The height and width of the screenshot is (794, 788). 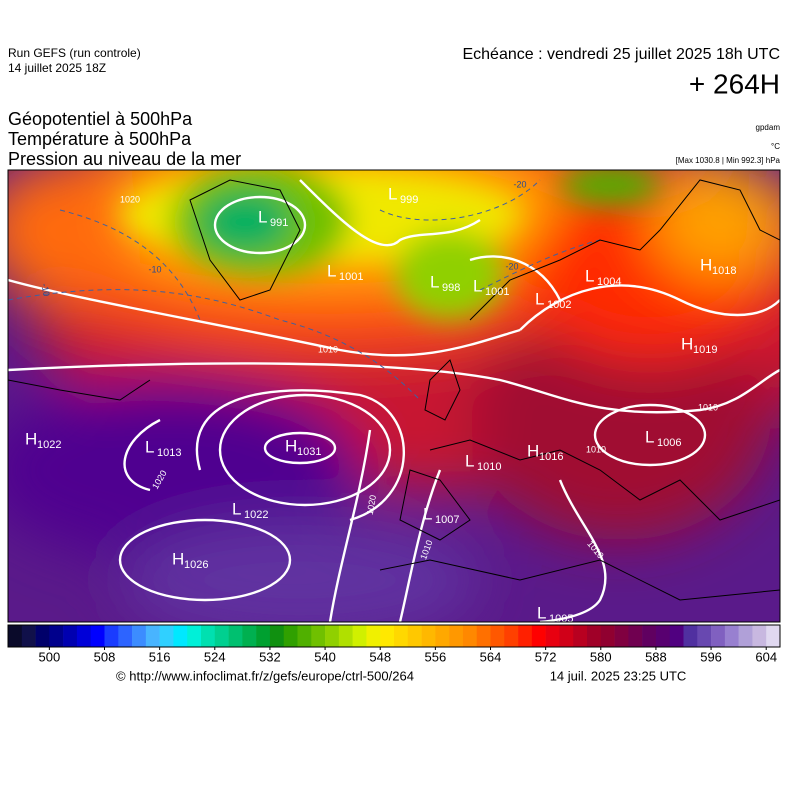 What do you see at coordinates (656, 656) in the screenshot?
I see `colorbar-tick-label: 588` at bounding box center [656, 656].